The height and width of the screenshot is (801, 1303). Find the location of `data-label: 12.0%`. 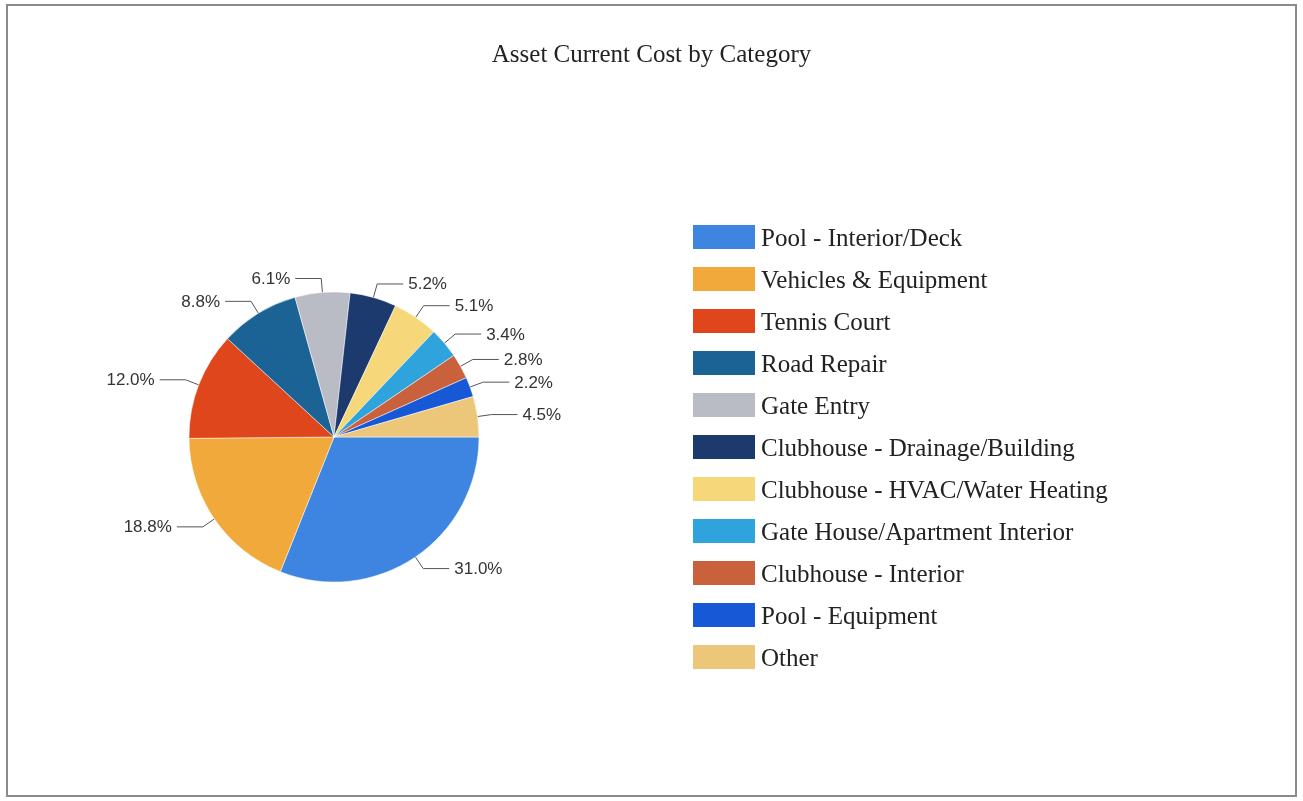

data-label: 12.0% is located at coordinates (130, 380).